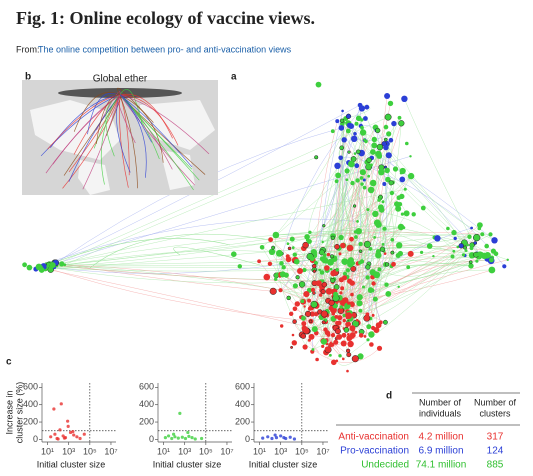  What do you see at coordinates (242, 421) in the screenshot?
I see `y-tick-label: 200` at bounding box center [242, 421].